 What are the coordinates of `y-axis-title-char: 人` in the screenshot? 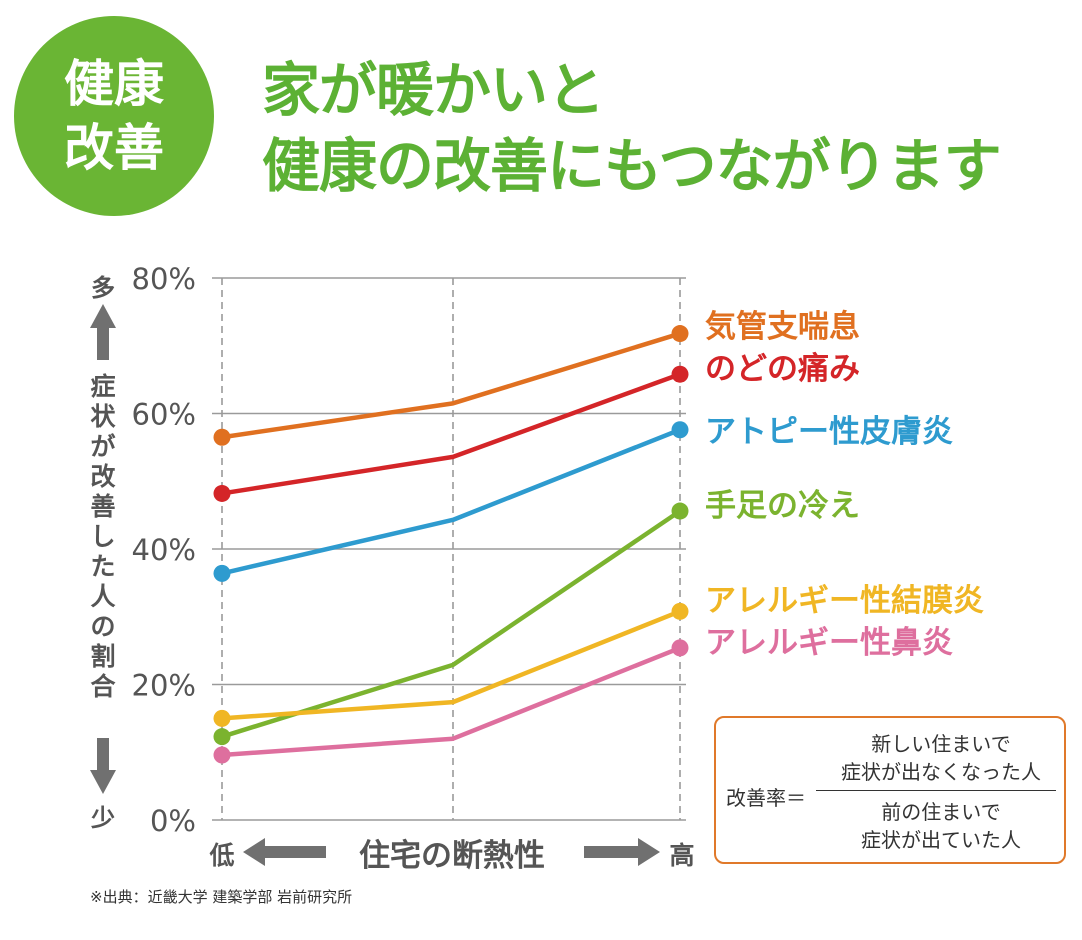 It's located at (102, 596).